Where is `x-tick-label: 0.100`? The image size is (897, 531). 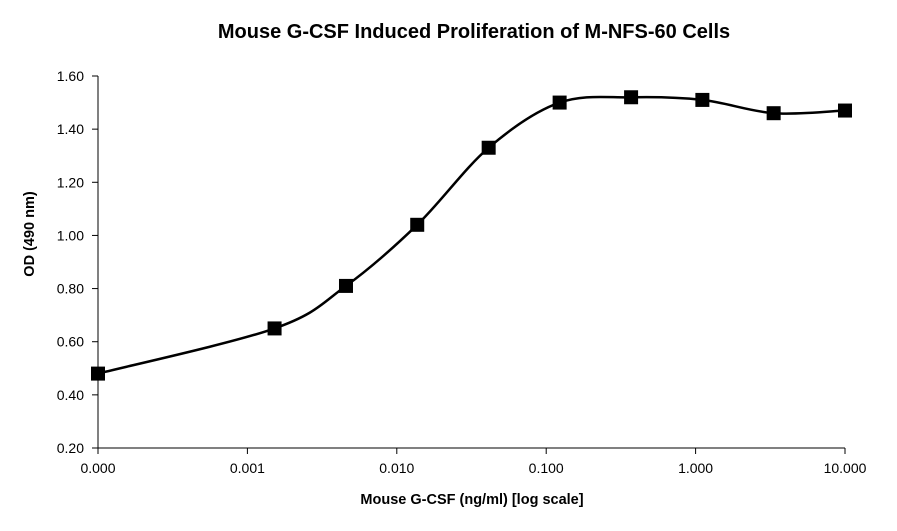 x-tick-label: 0.100 is located at coordinates (546, 468).